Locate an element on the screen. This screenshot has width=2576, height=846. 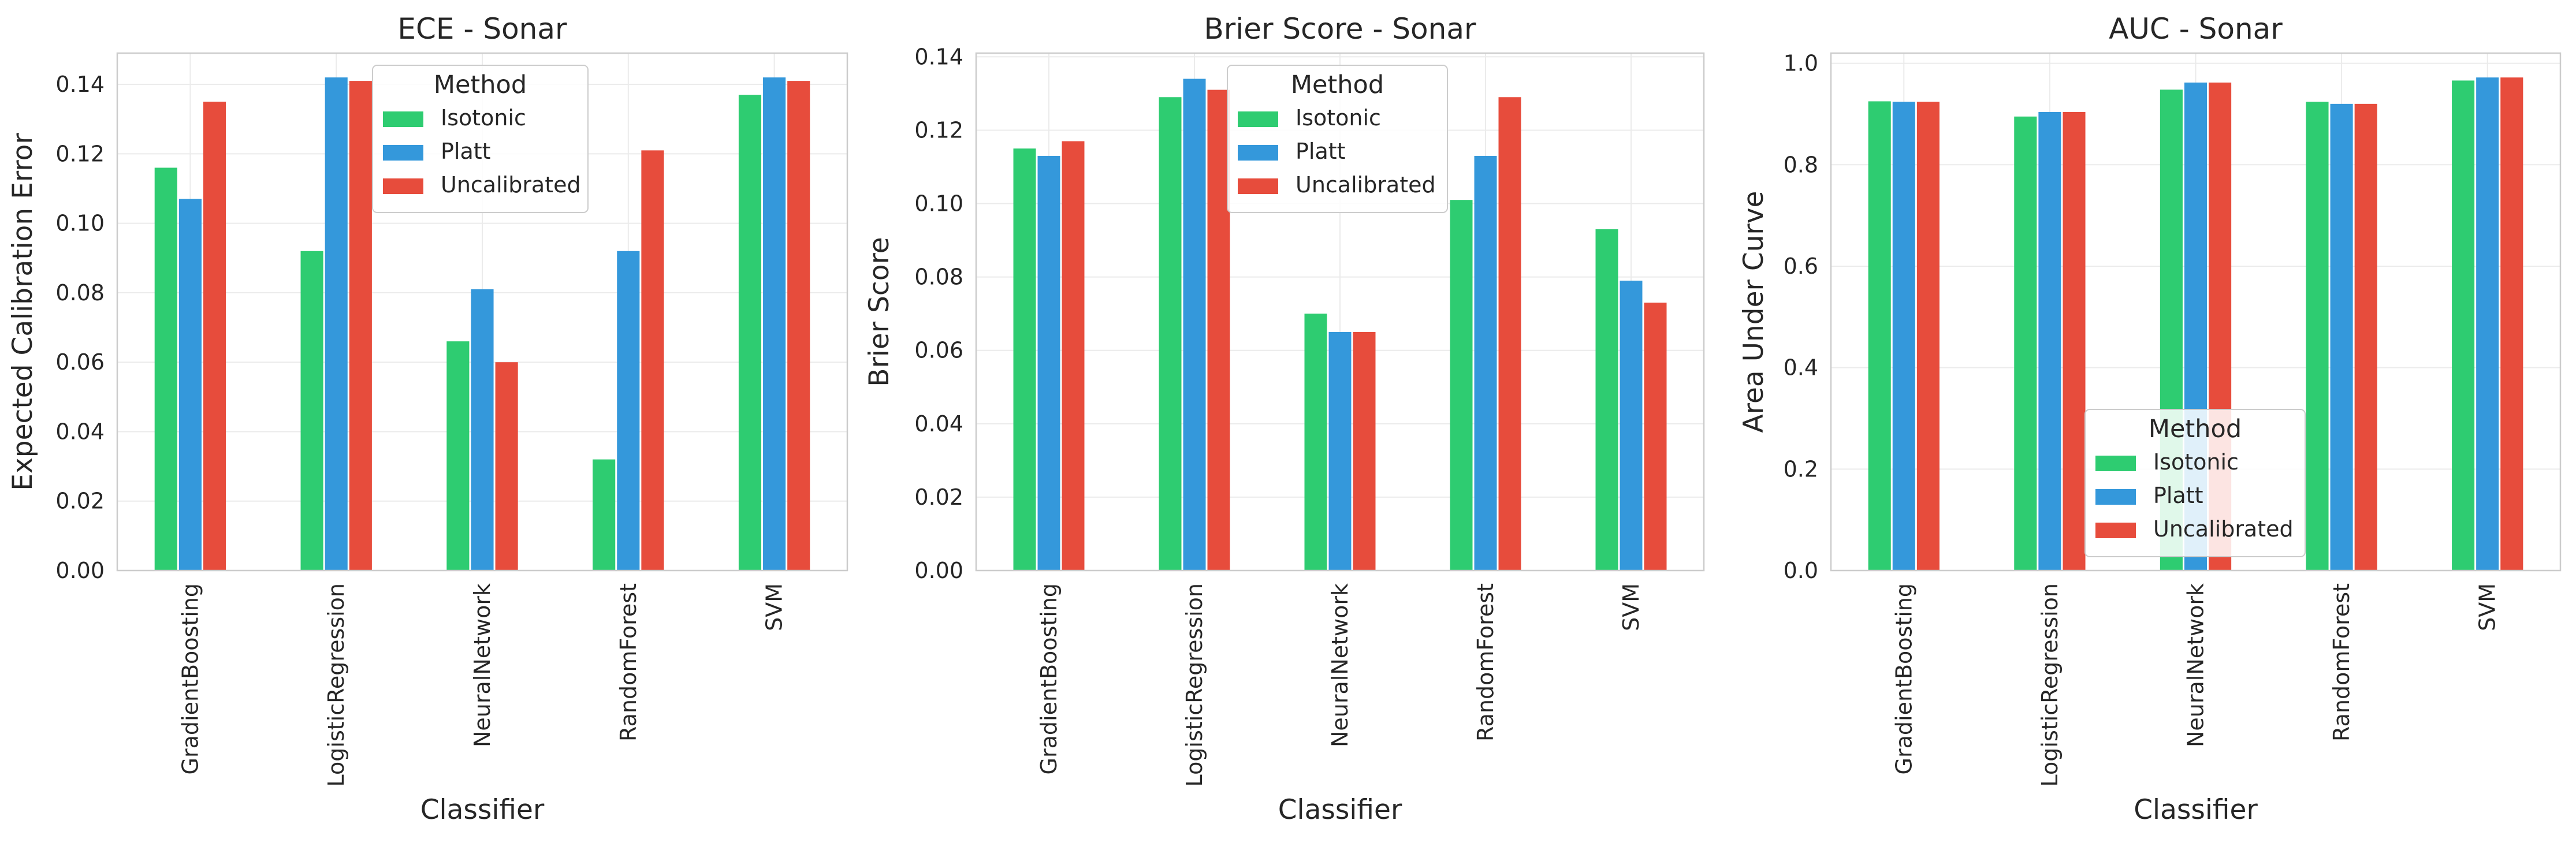
chart-title: AUC - Sonar is located at coordinates (2196, 29).